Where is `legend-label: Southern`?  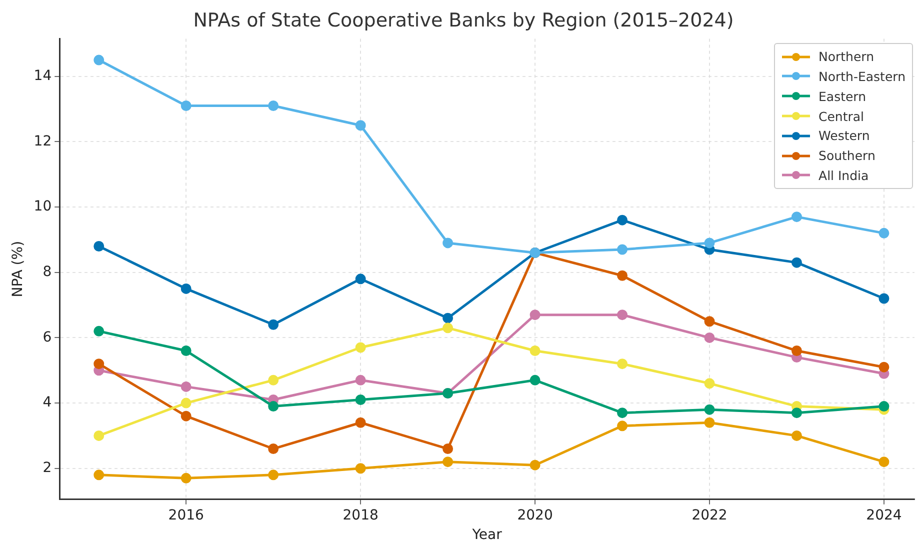 legend-label: Southern is located at coordinates (847, 156).